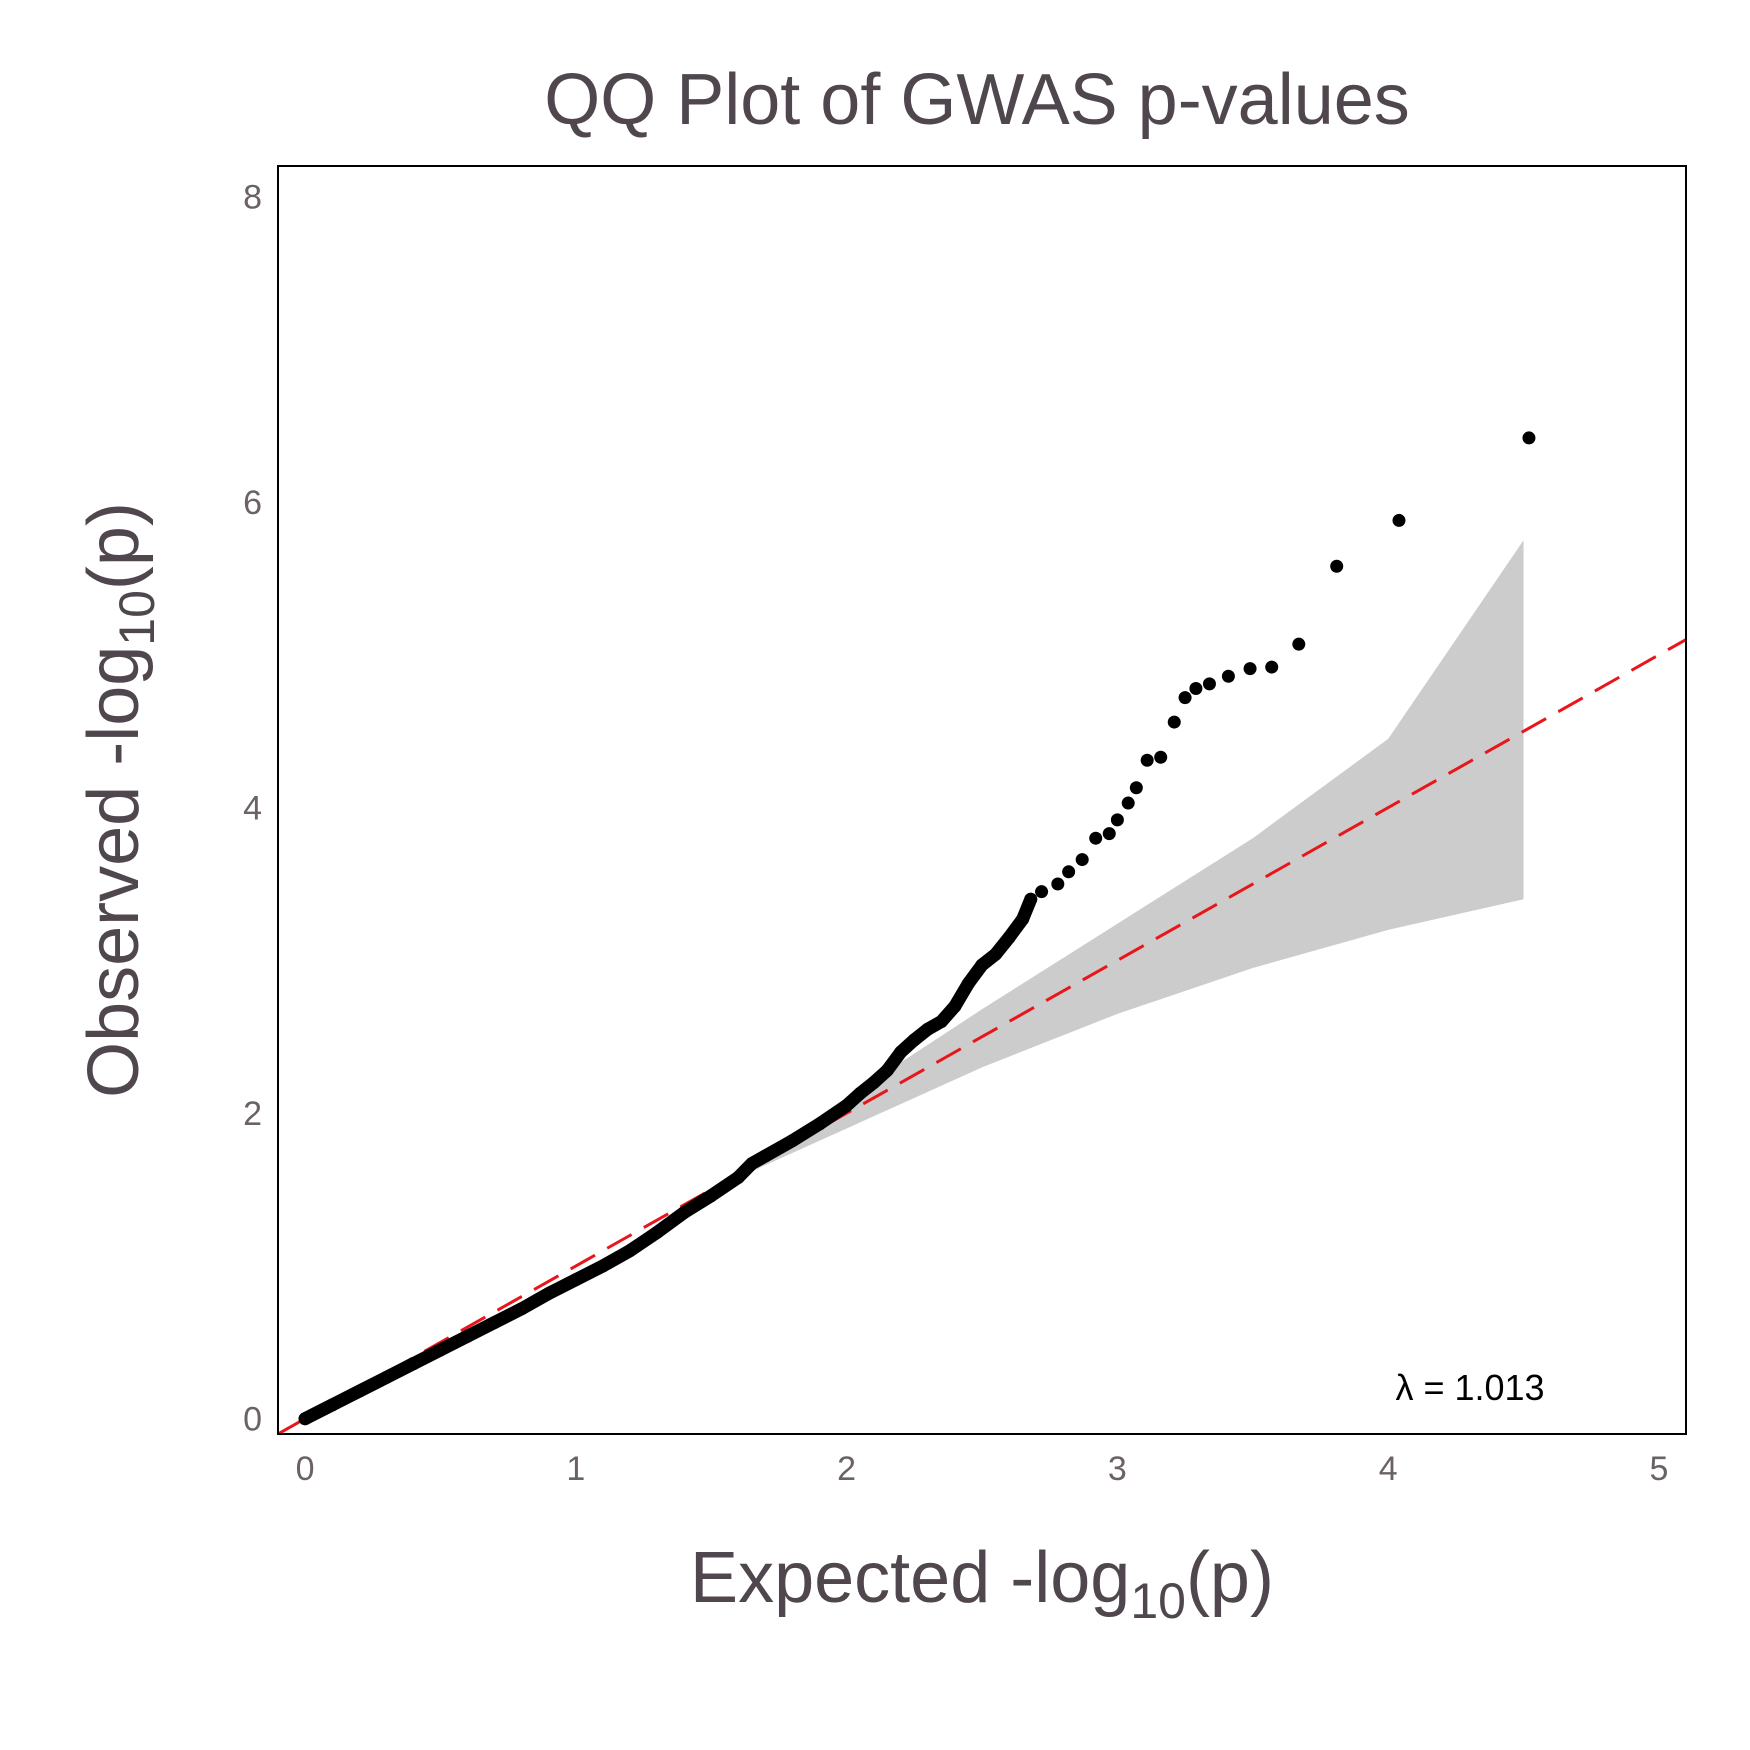 This screenshot has width=1750, height=1750. I want to click on x-axis-title-subscript: 10, so click(1158, 1601).